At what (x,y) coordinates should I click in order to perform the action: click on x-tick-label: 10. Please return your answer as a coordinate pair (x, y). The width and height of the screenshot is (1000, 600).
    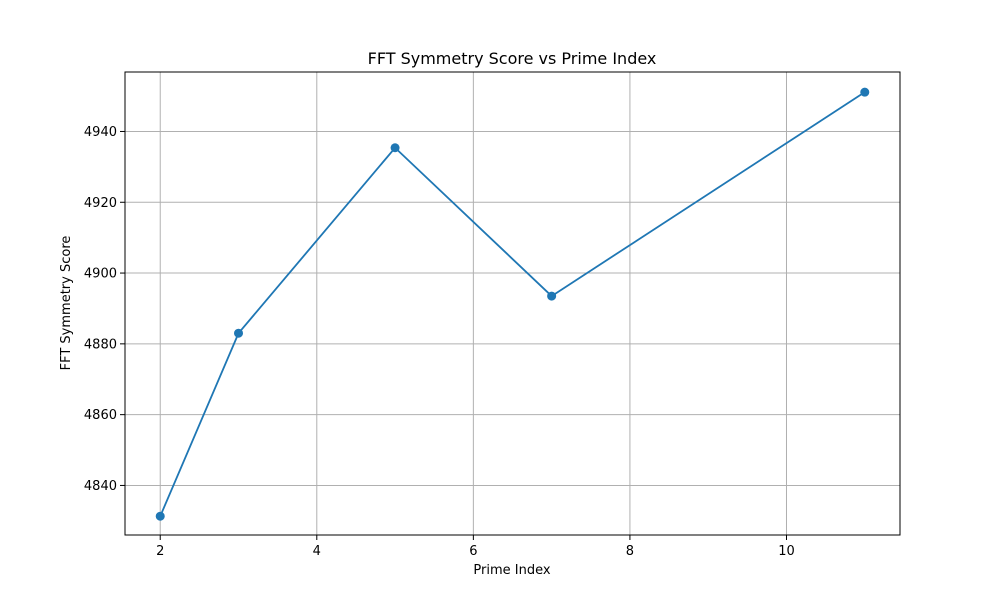
    Looking at the image, I should click on (786, 551).